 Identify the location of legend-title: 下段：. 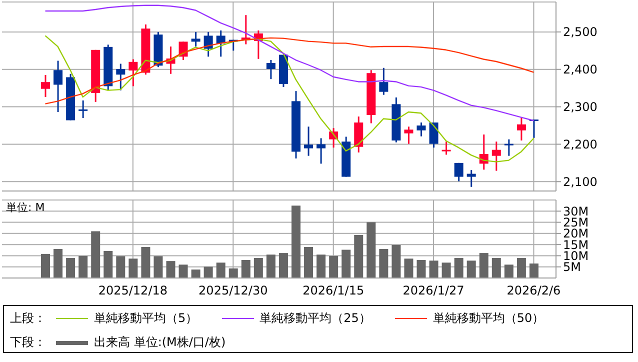
(28, 342).